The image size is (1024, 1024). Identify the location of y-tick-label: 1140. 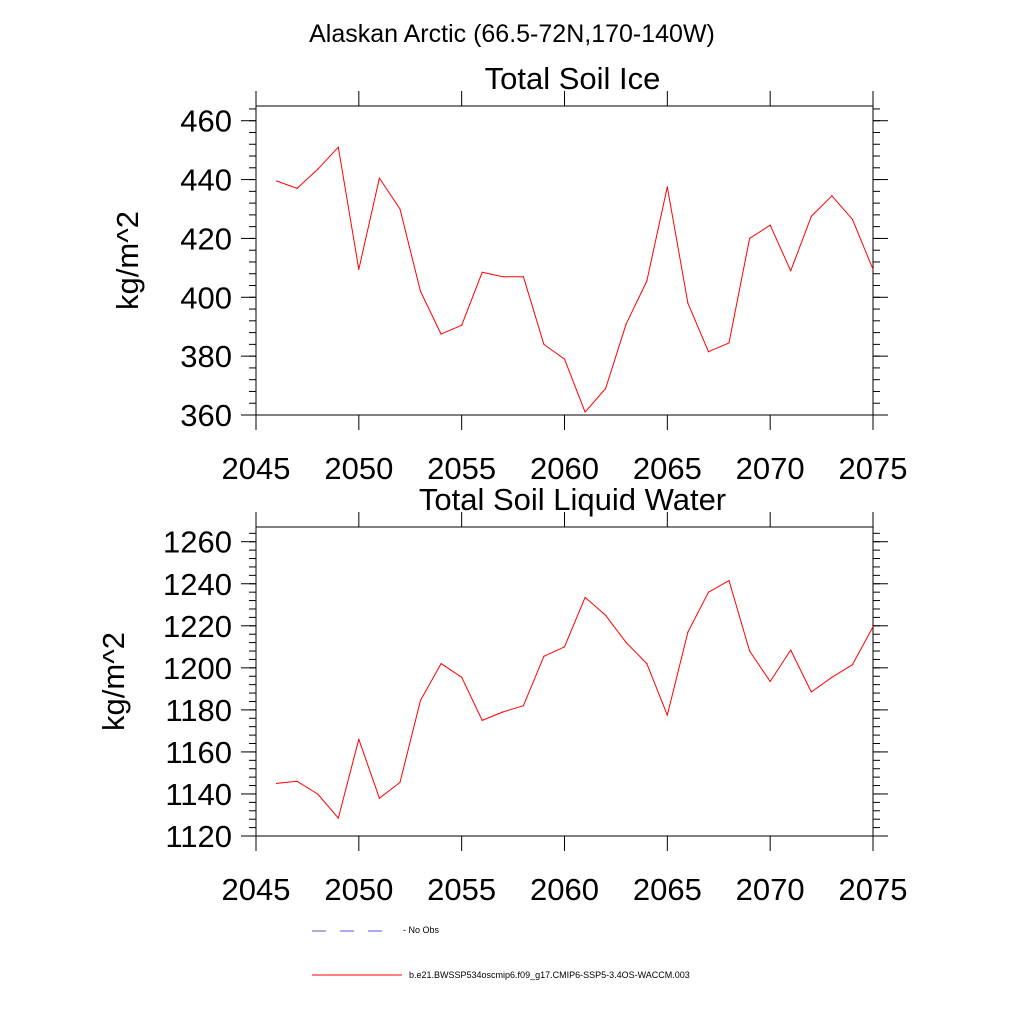
(198, 794).